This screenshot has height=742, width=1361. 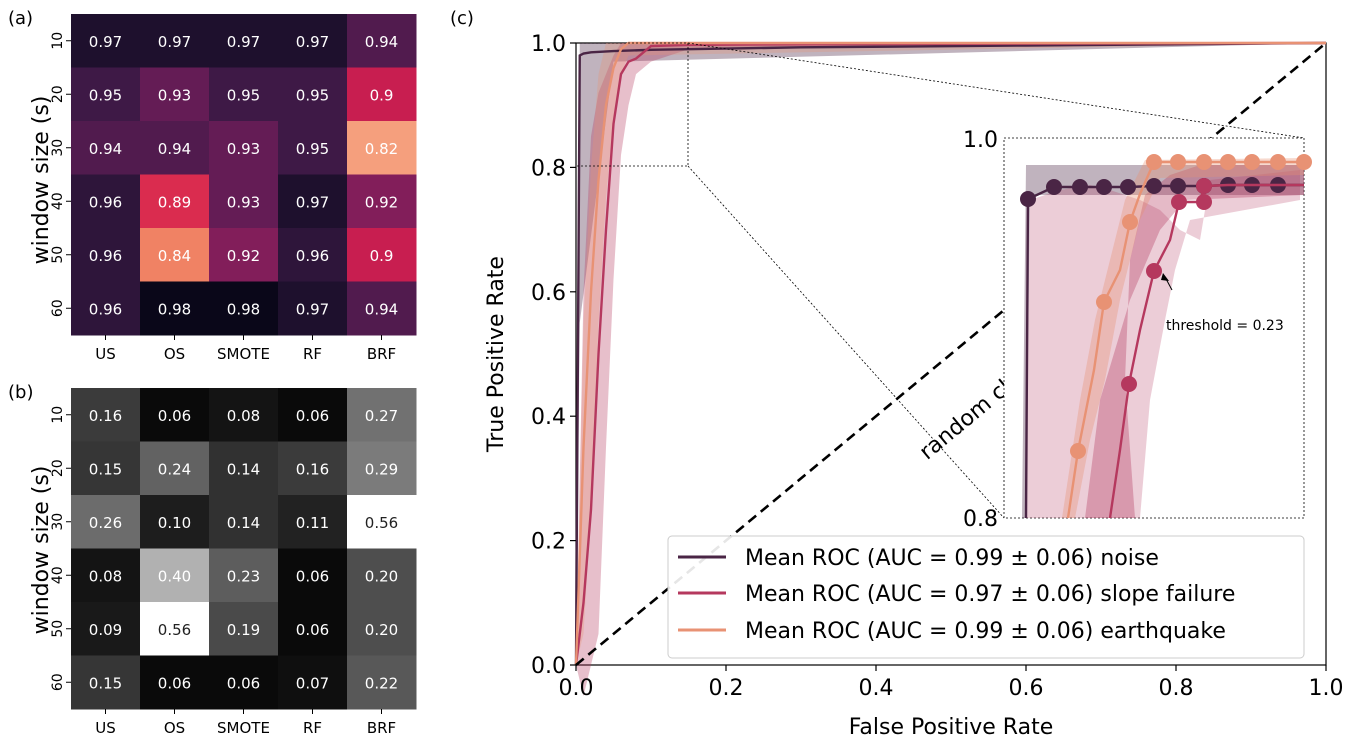 I want to click on heatmap-b-value: 0.56, so click(x=174, y=630).